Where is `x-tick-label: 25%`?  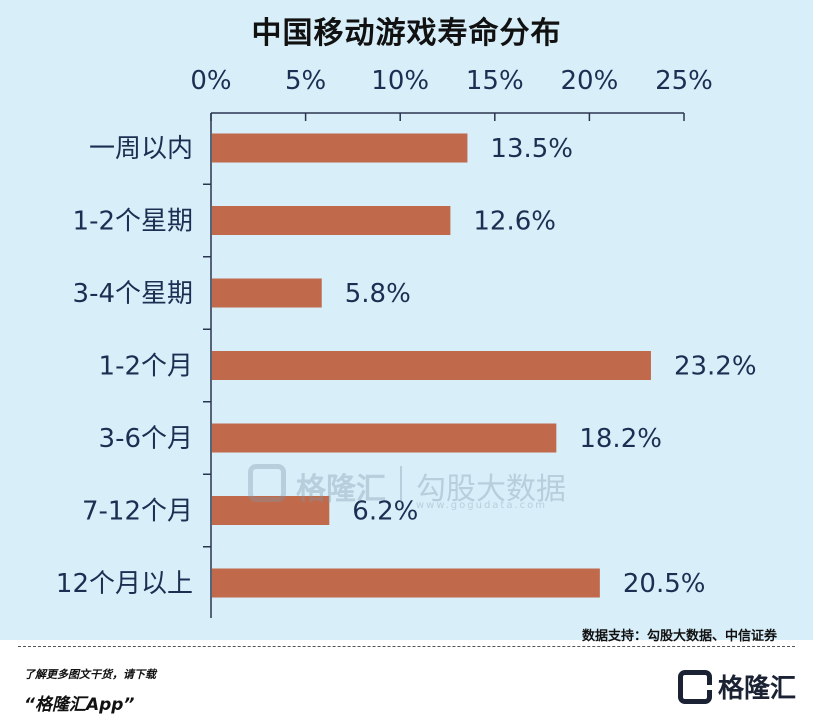 x-tick-label: 25% is located at coordinates (684, 81).